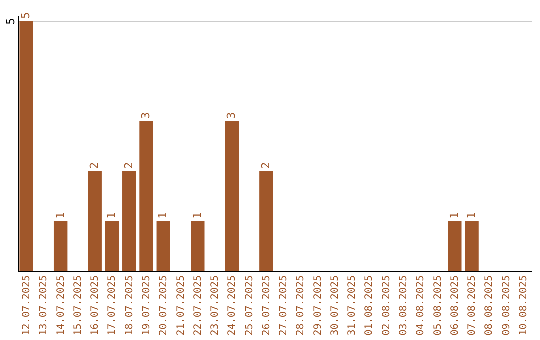 The image size is (540, 340). I want to click on x-tick-label: 12.07.2025, so click(27, 306).